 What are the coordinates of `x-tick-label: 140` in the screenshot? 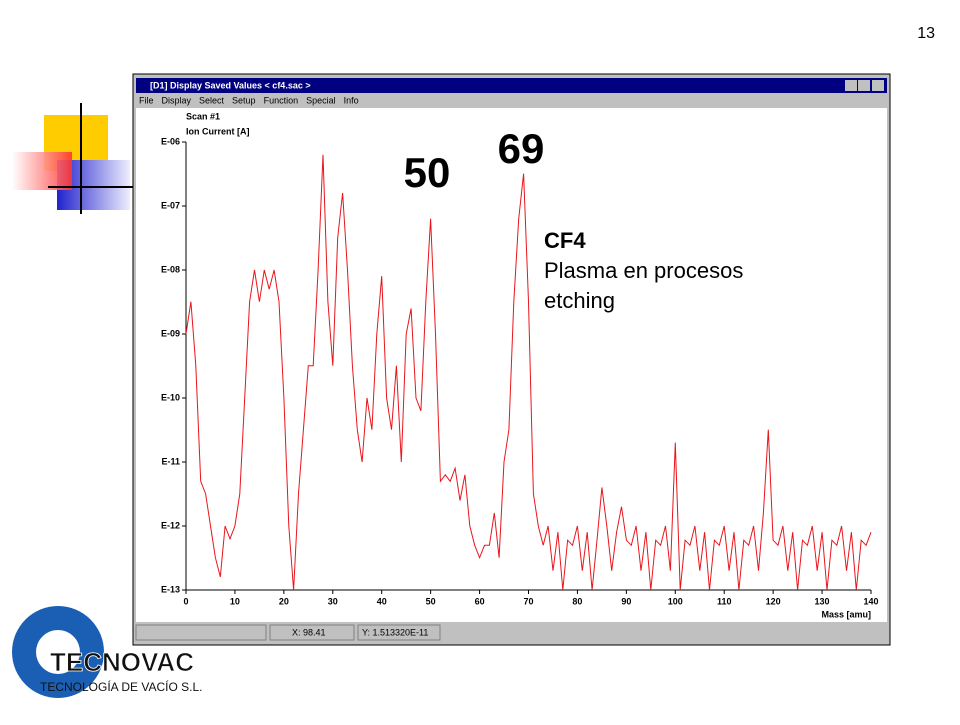 It's located at (870, 601).